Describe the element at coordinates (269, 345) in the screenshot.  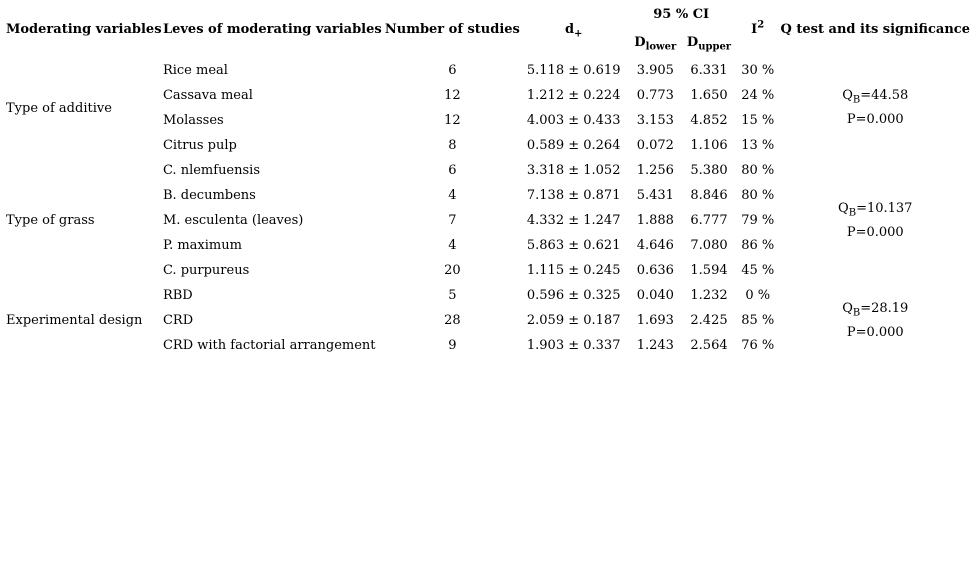
I see `level-cell: CRD with factorial arrangement` at that location.